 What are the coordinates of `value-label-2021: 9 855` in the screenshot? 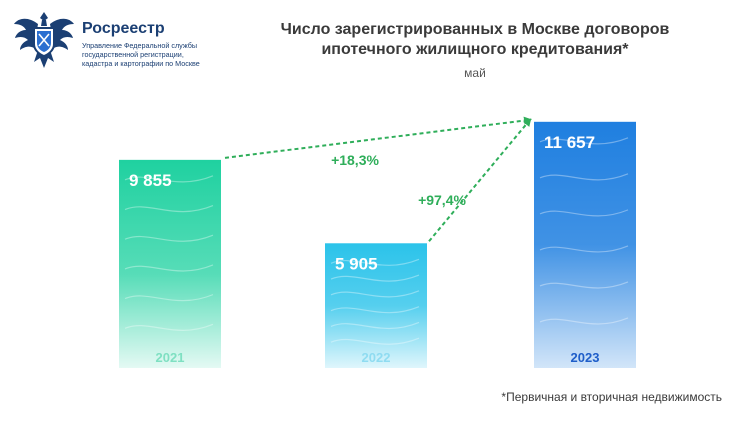 It's located at (150, 180).